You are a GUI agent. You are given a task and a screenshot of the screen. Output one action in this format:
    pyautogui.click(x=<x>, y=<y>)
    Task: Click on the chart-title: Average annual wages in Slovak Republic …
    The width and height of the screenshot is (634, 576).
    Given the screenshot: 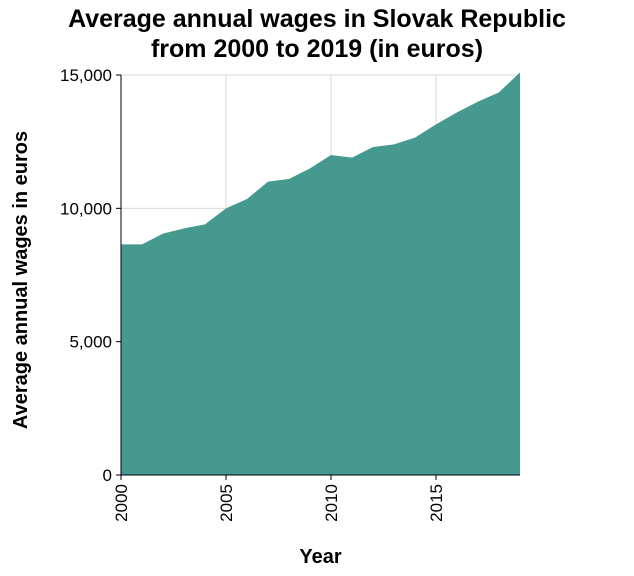 What is the action you would take?
    pyautogui.click(x=317, y=34)
    